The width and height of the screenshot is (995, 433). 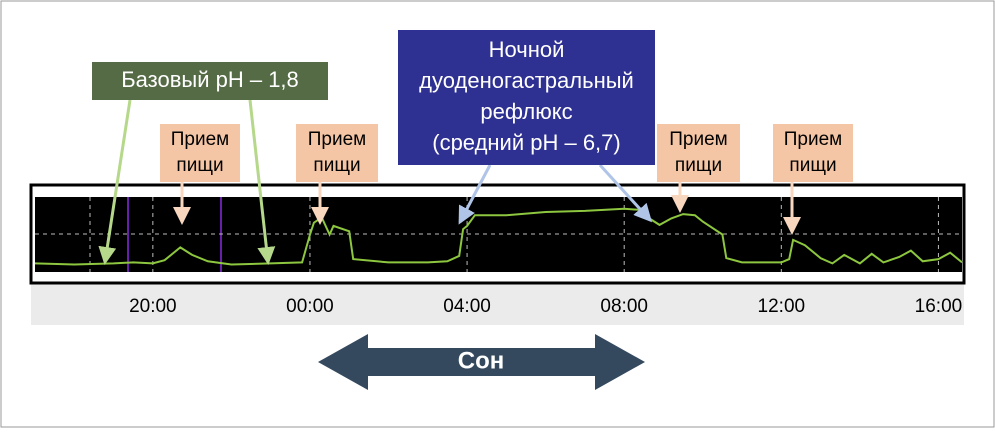 I want to click on axis-band, so click(x=497, y=304).